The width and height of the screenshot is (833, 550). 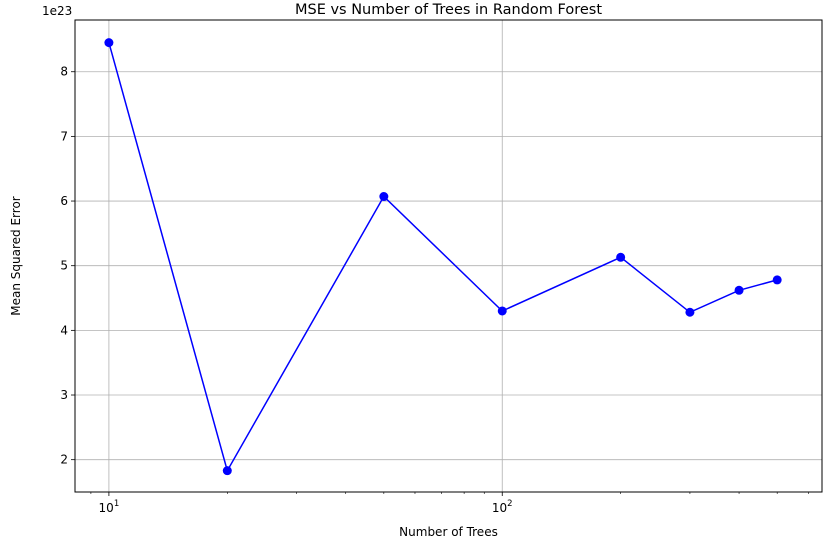 I want to click on y-tick-label: 8, so click(x=64, y=72).